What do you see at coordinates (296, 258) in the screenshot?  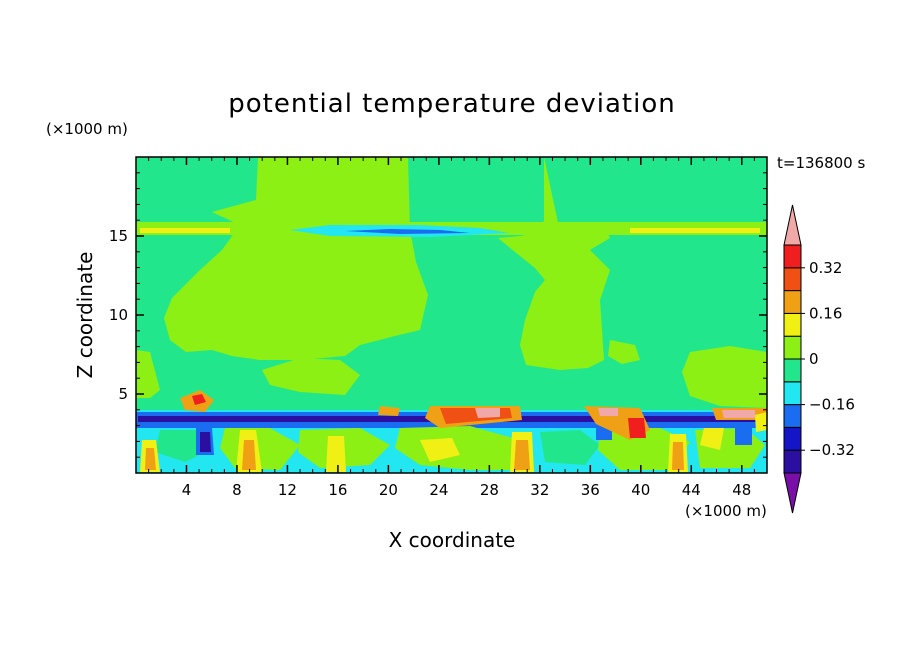 I see `plume-left` at bounding box center [296, 258].